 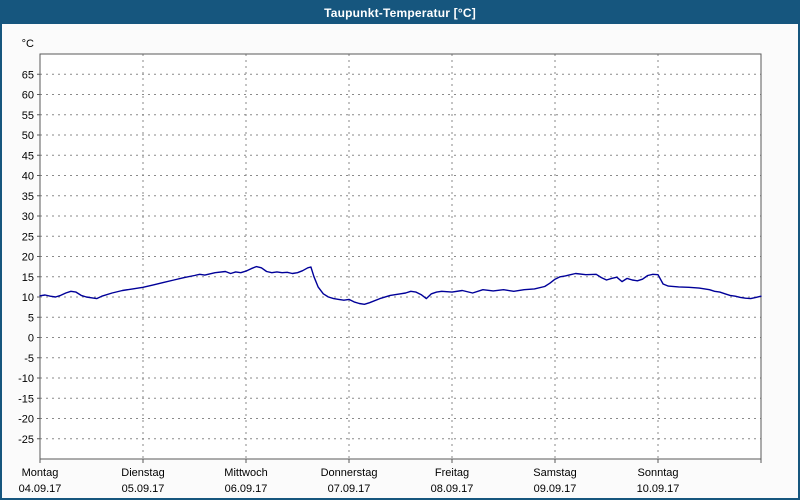 What do you see at coordinates (31, 339) in the screenshot?
I see `svg-text: 0` at bounding box center [31, 339].